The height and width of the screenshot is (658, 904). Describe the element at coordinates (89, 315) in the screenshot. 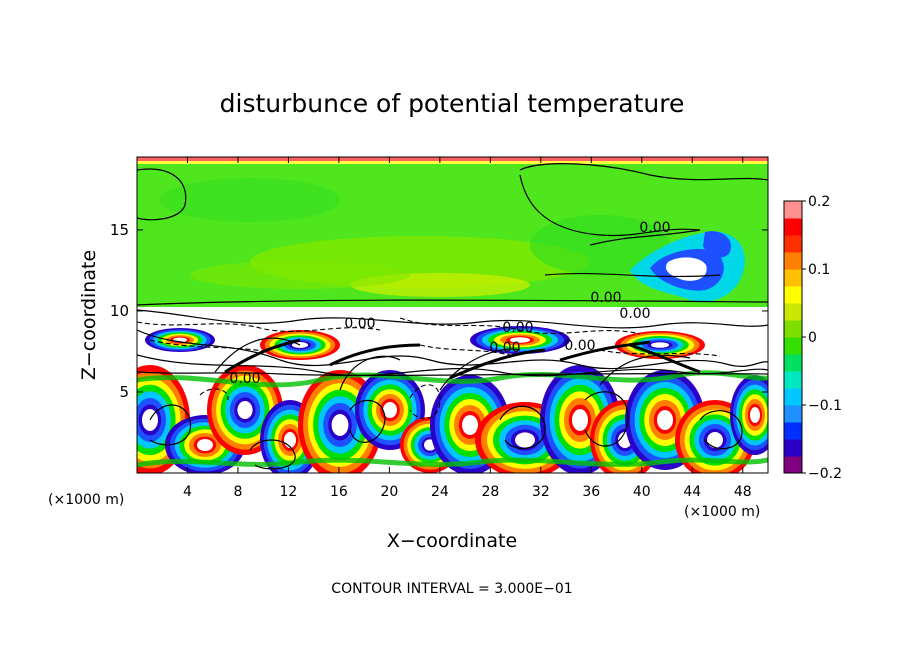

I see `y-axis-label: Z−coordinate` at that location.